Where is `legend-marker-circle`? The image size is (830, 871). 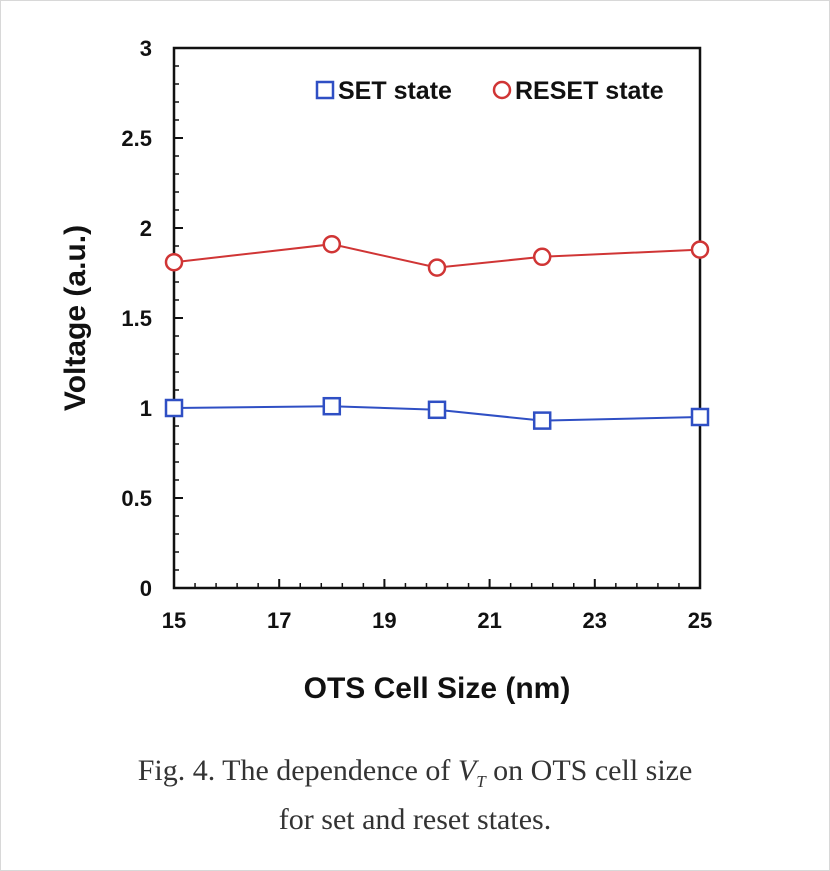
legend-marker-circle is located at coordinates (502, 90).